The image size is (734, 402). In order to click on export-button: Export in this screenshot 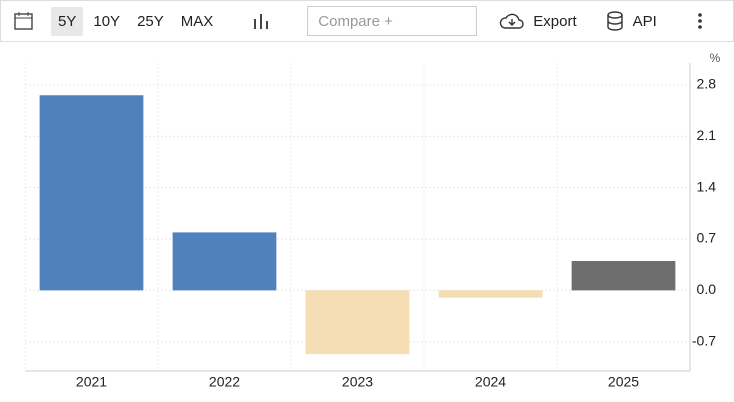, I will do `click(538, 21)`.